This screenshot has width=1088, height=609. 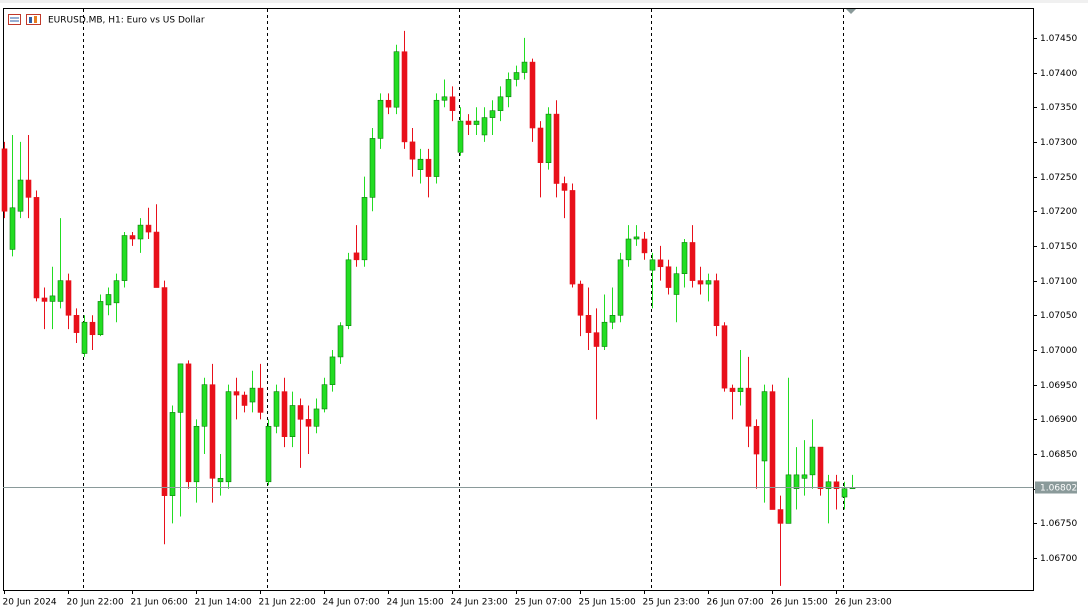 What do you see at coordinates (671, 603) in the screenshot?
I see `x-tick-label: 25 Jun 23:00` at bounding box center [671, 603].